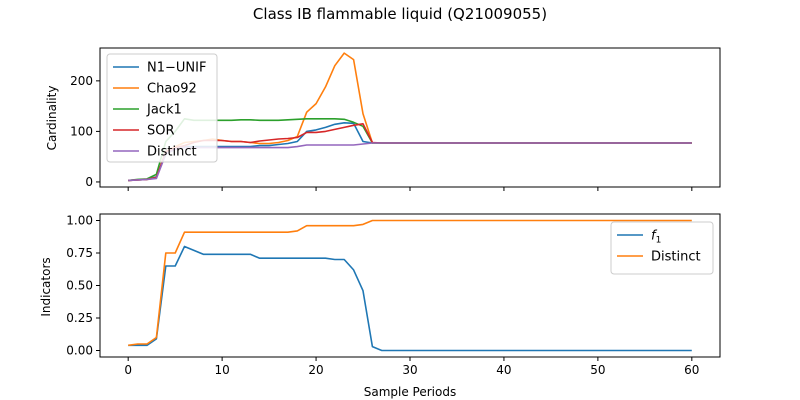  Describe the element at coordinates (79, 221) in the screenshot. I see `y-tick-label-4: 1.00` at that location.